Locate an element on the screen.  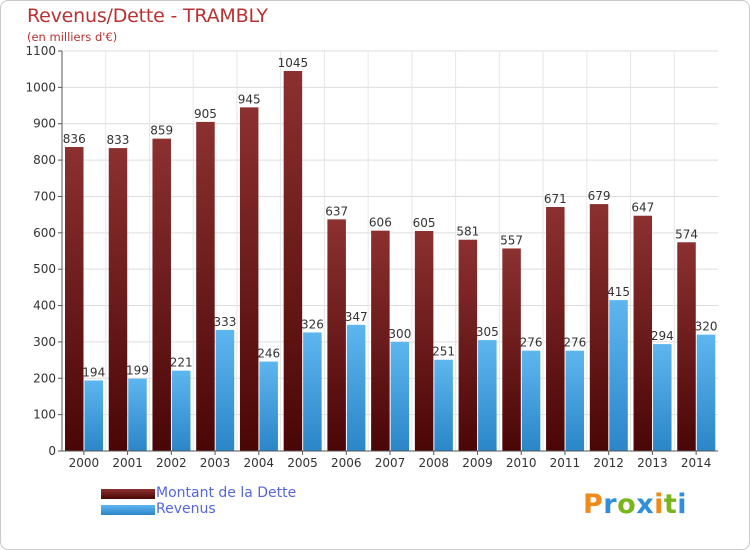
data-label-revenus: 320 is located at coordinates (706, 327).